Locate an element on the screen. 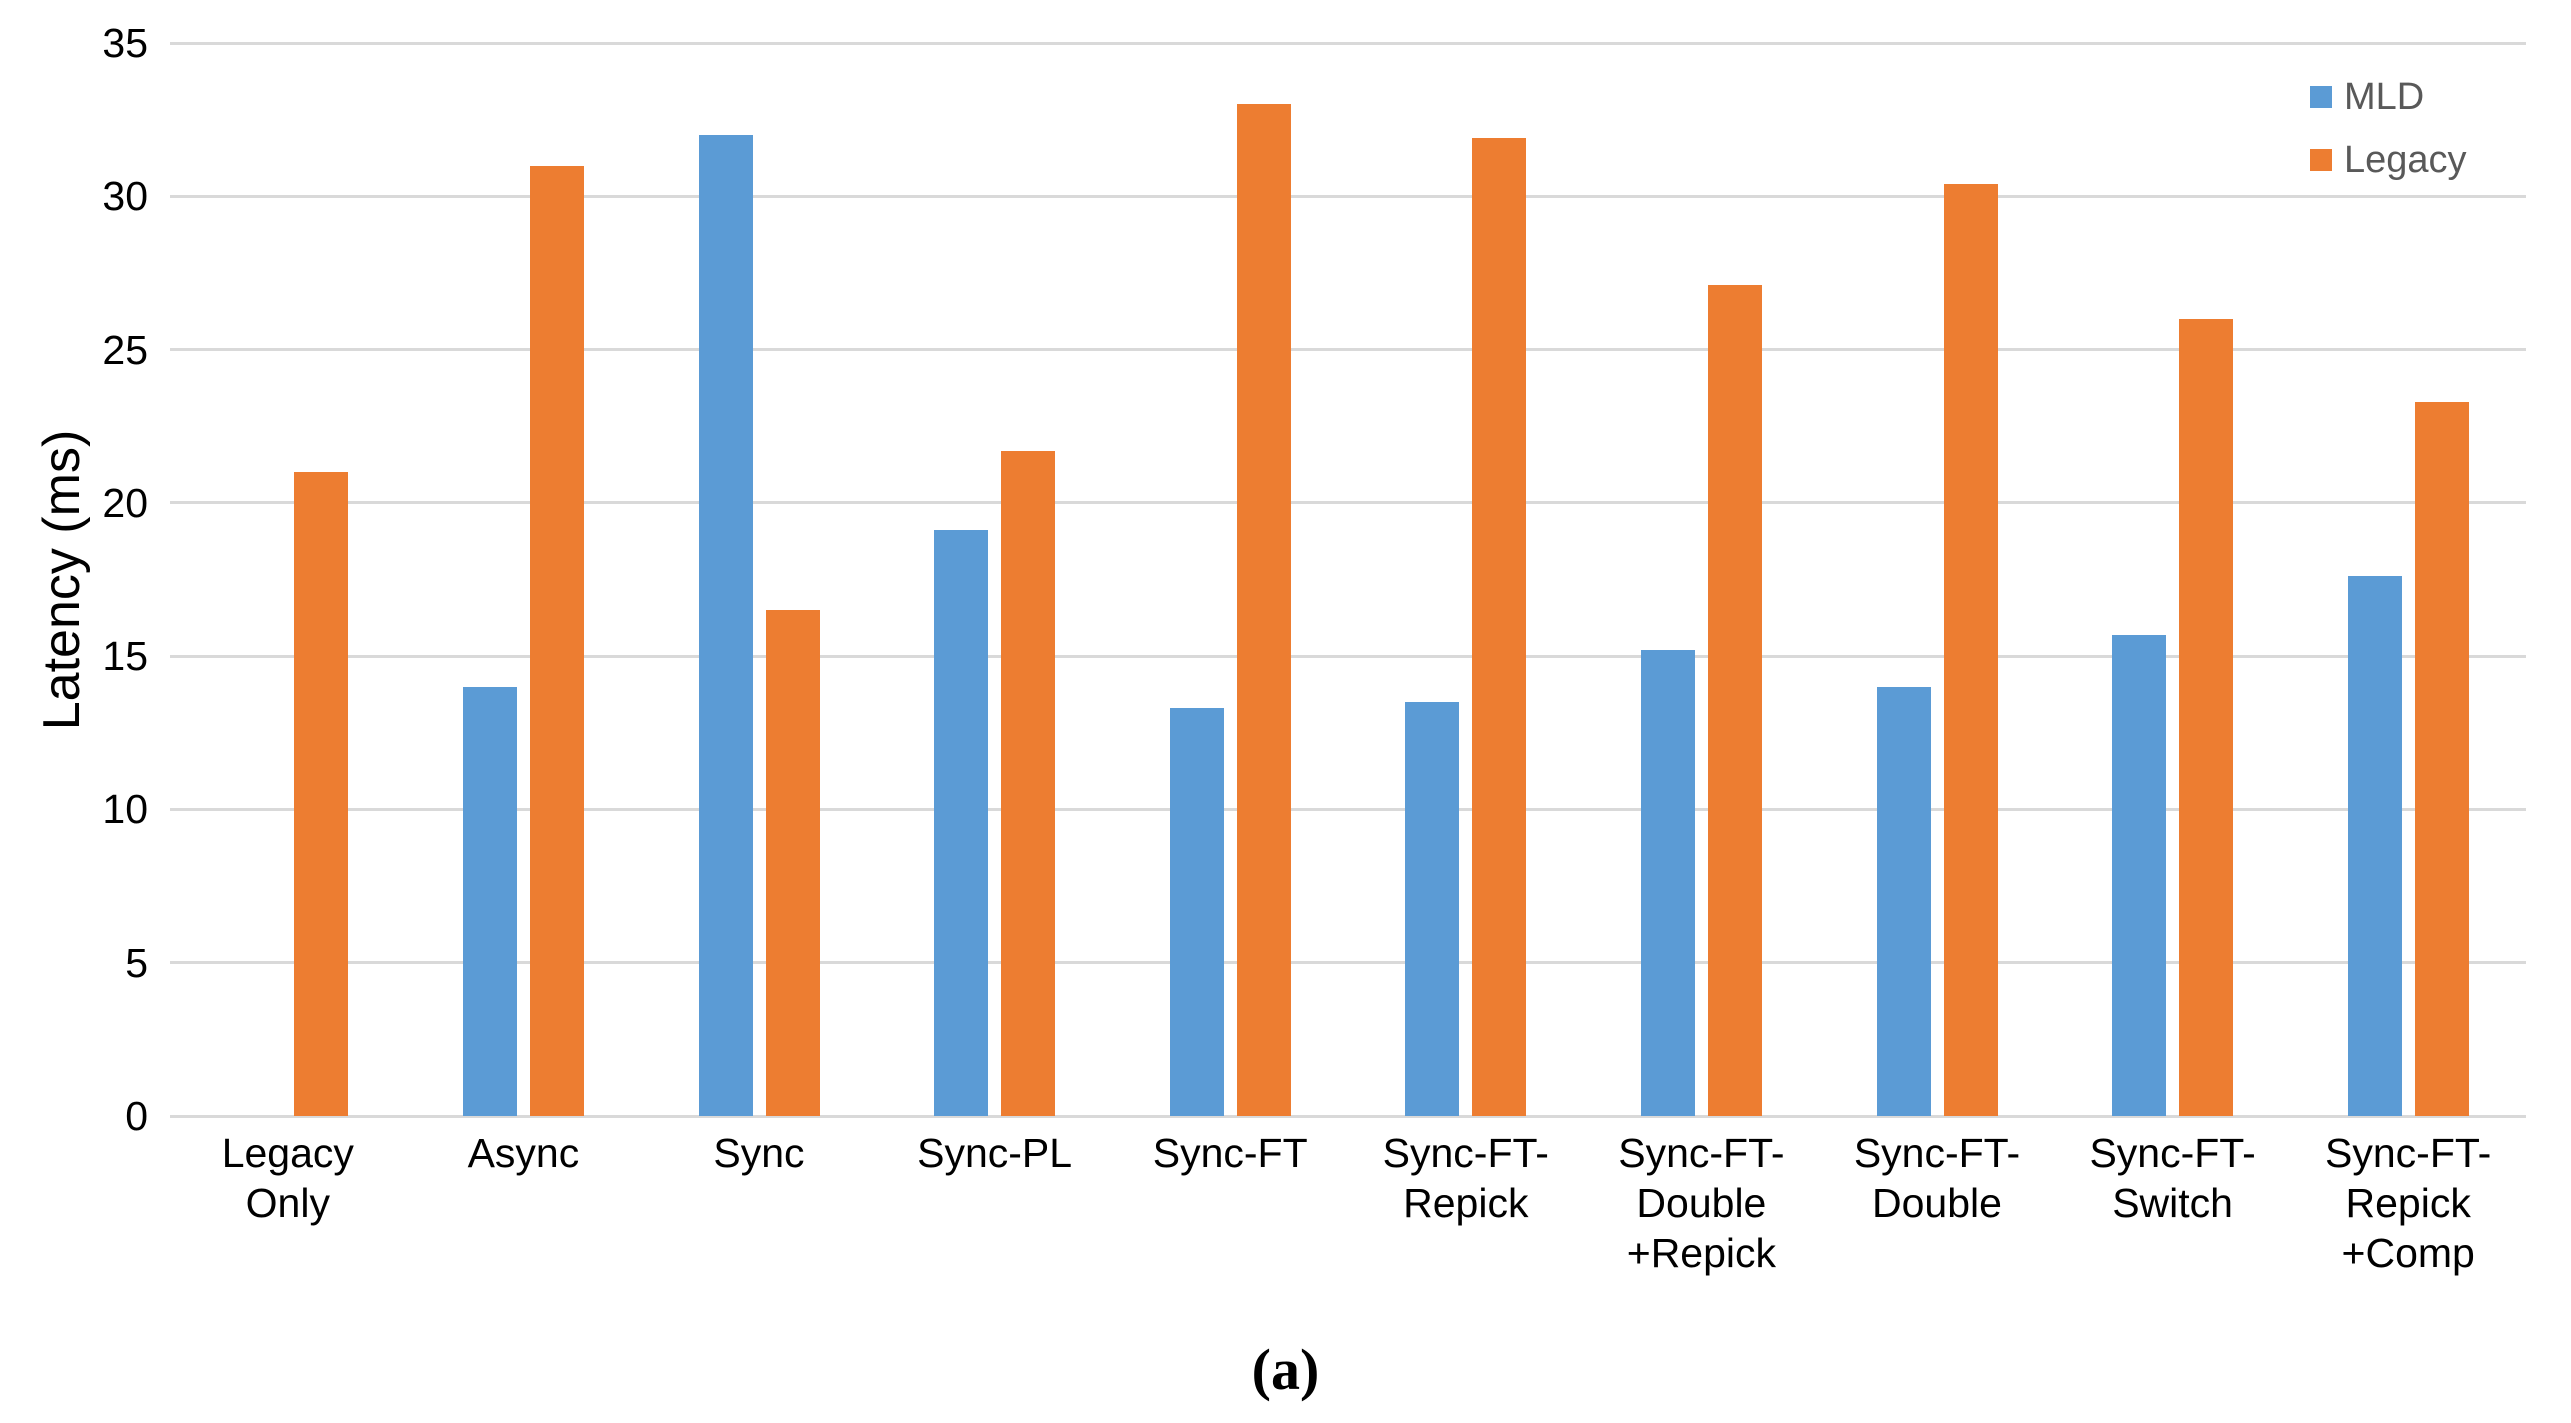 The height and width of the screenshot is (1423, 2571). y-tick-label: 10 is located at coordinates (125, 809).